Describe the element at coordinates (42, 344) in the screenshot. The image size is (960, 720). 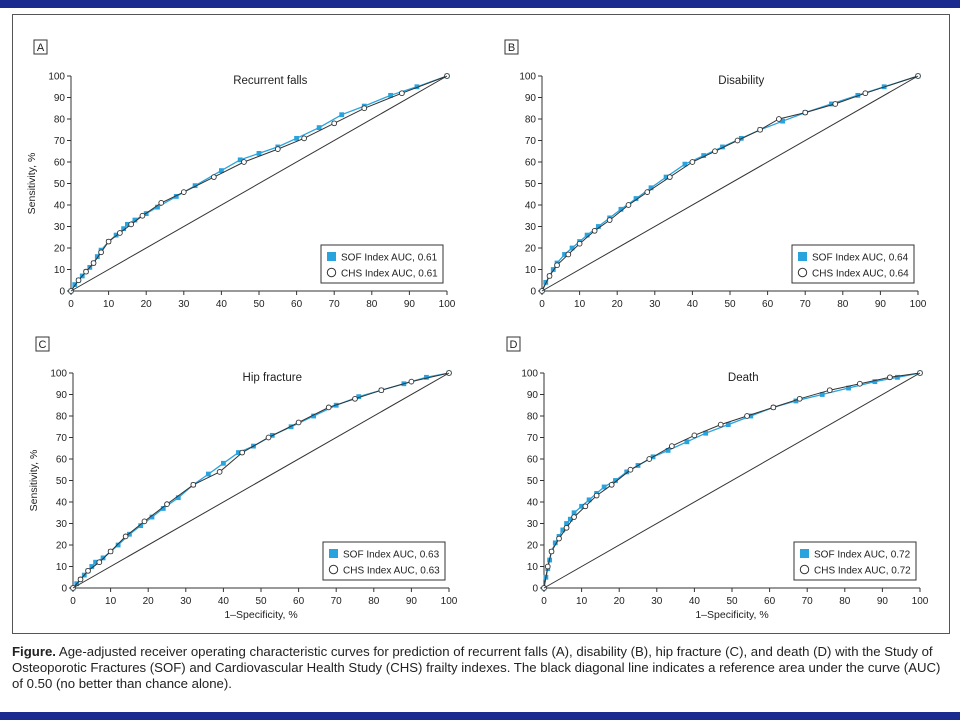
I see `panel-letter: C` at that location.